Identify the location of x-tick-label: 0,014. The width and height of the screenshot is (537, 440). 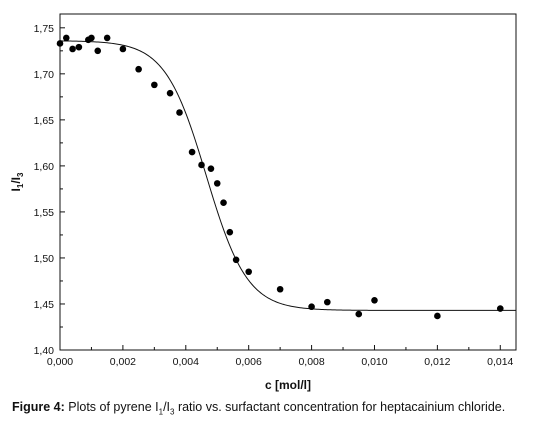
(500, 362).